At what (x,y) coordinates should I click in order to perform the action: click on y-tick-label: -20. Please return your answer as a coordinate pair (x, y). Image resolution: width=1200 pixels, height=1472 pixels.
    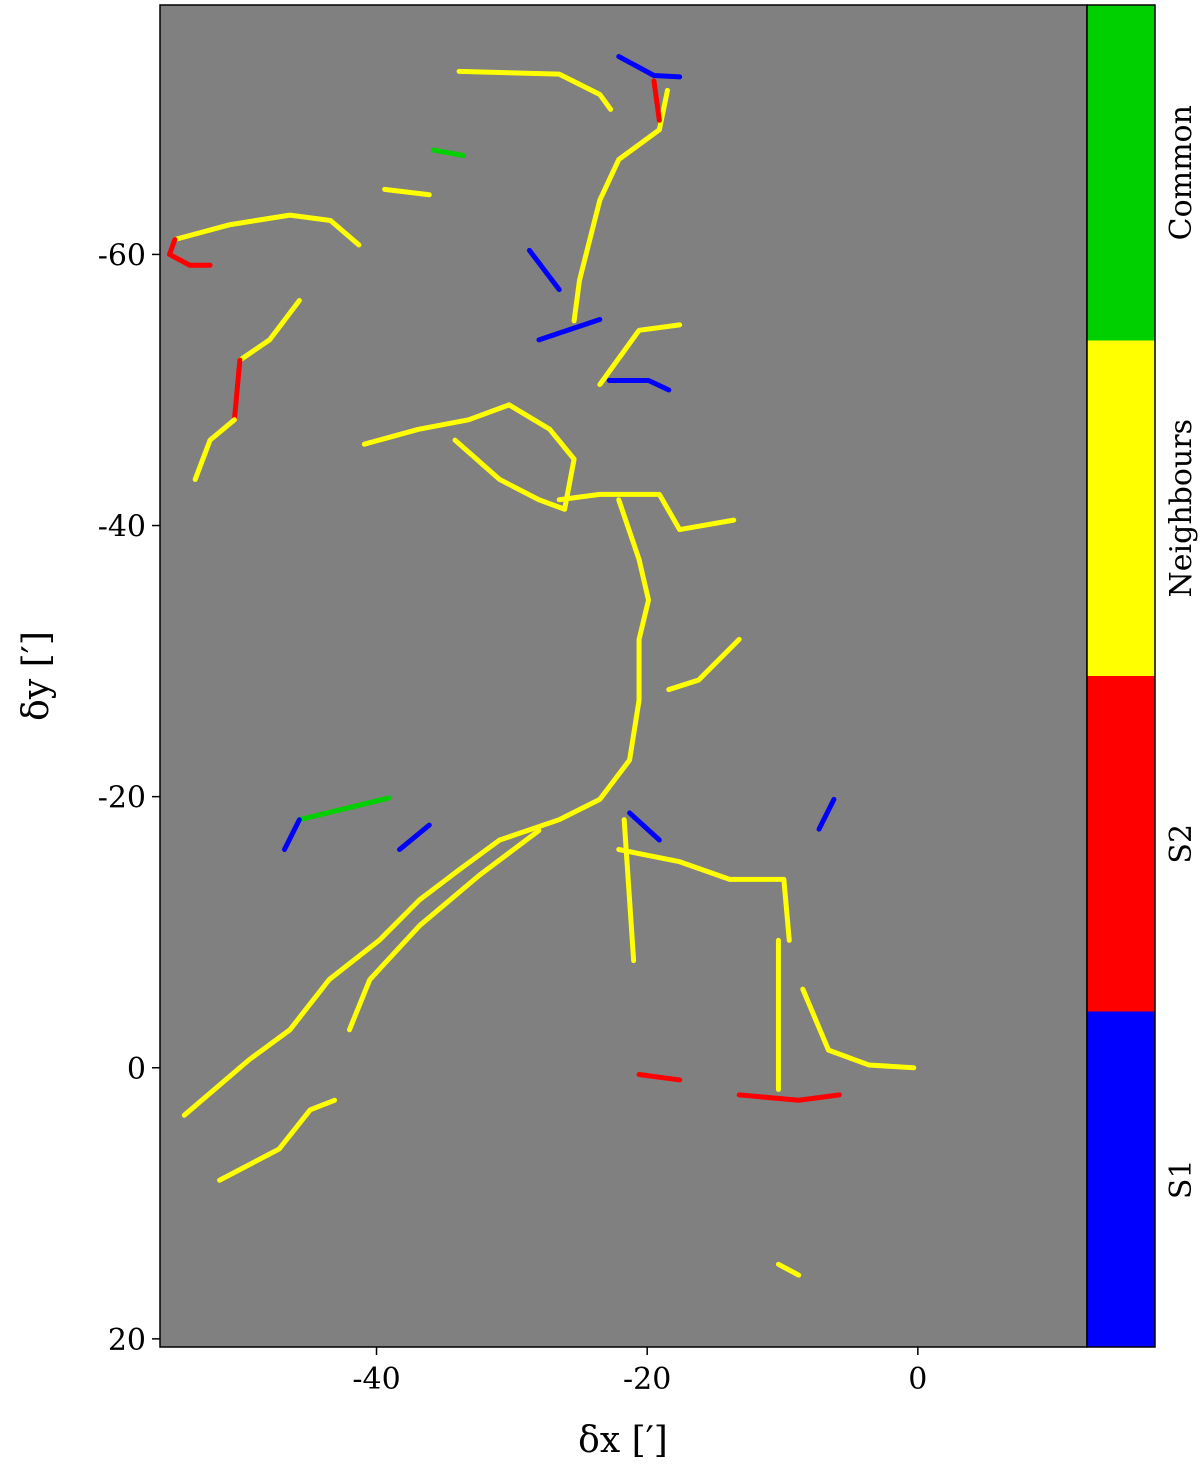
    Looking at the image, I should click on (122, 798).